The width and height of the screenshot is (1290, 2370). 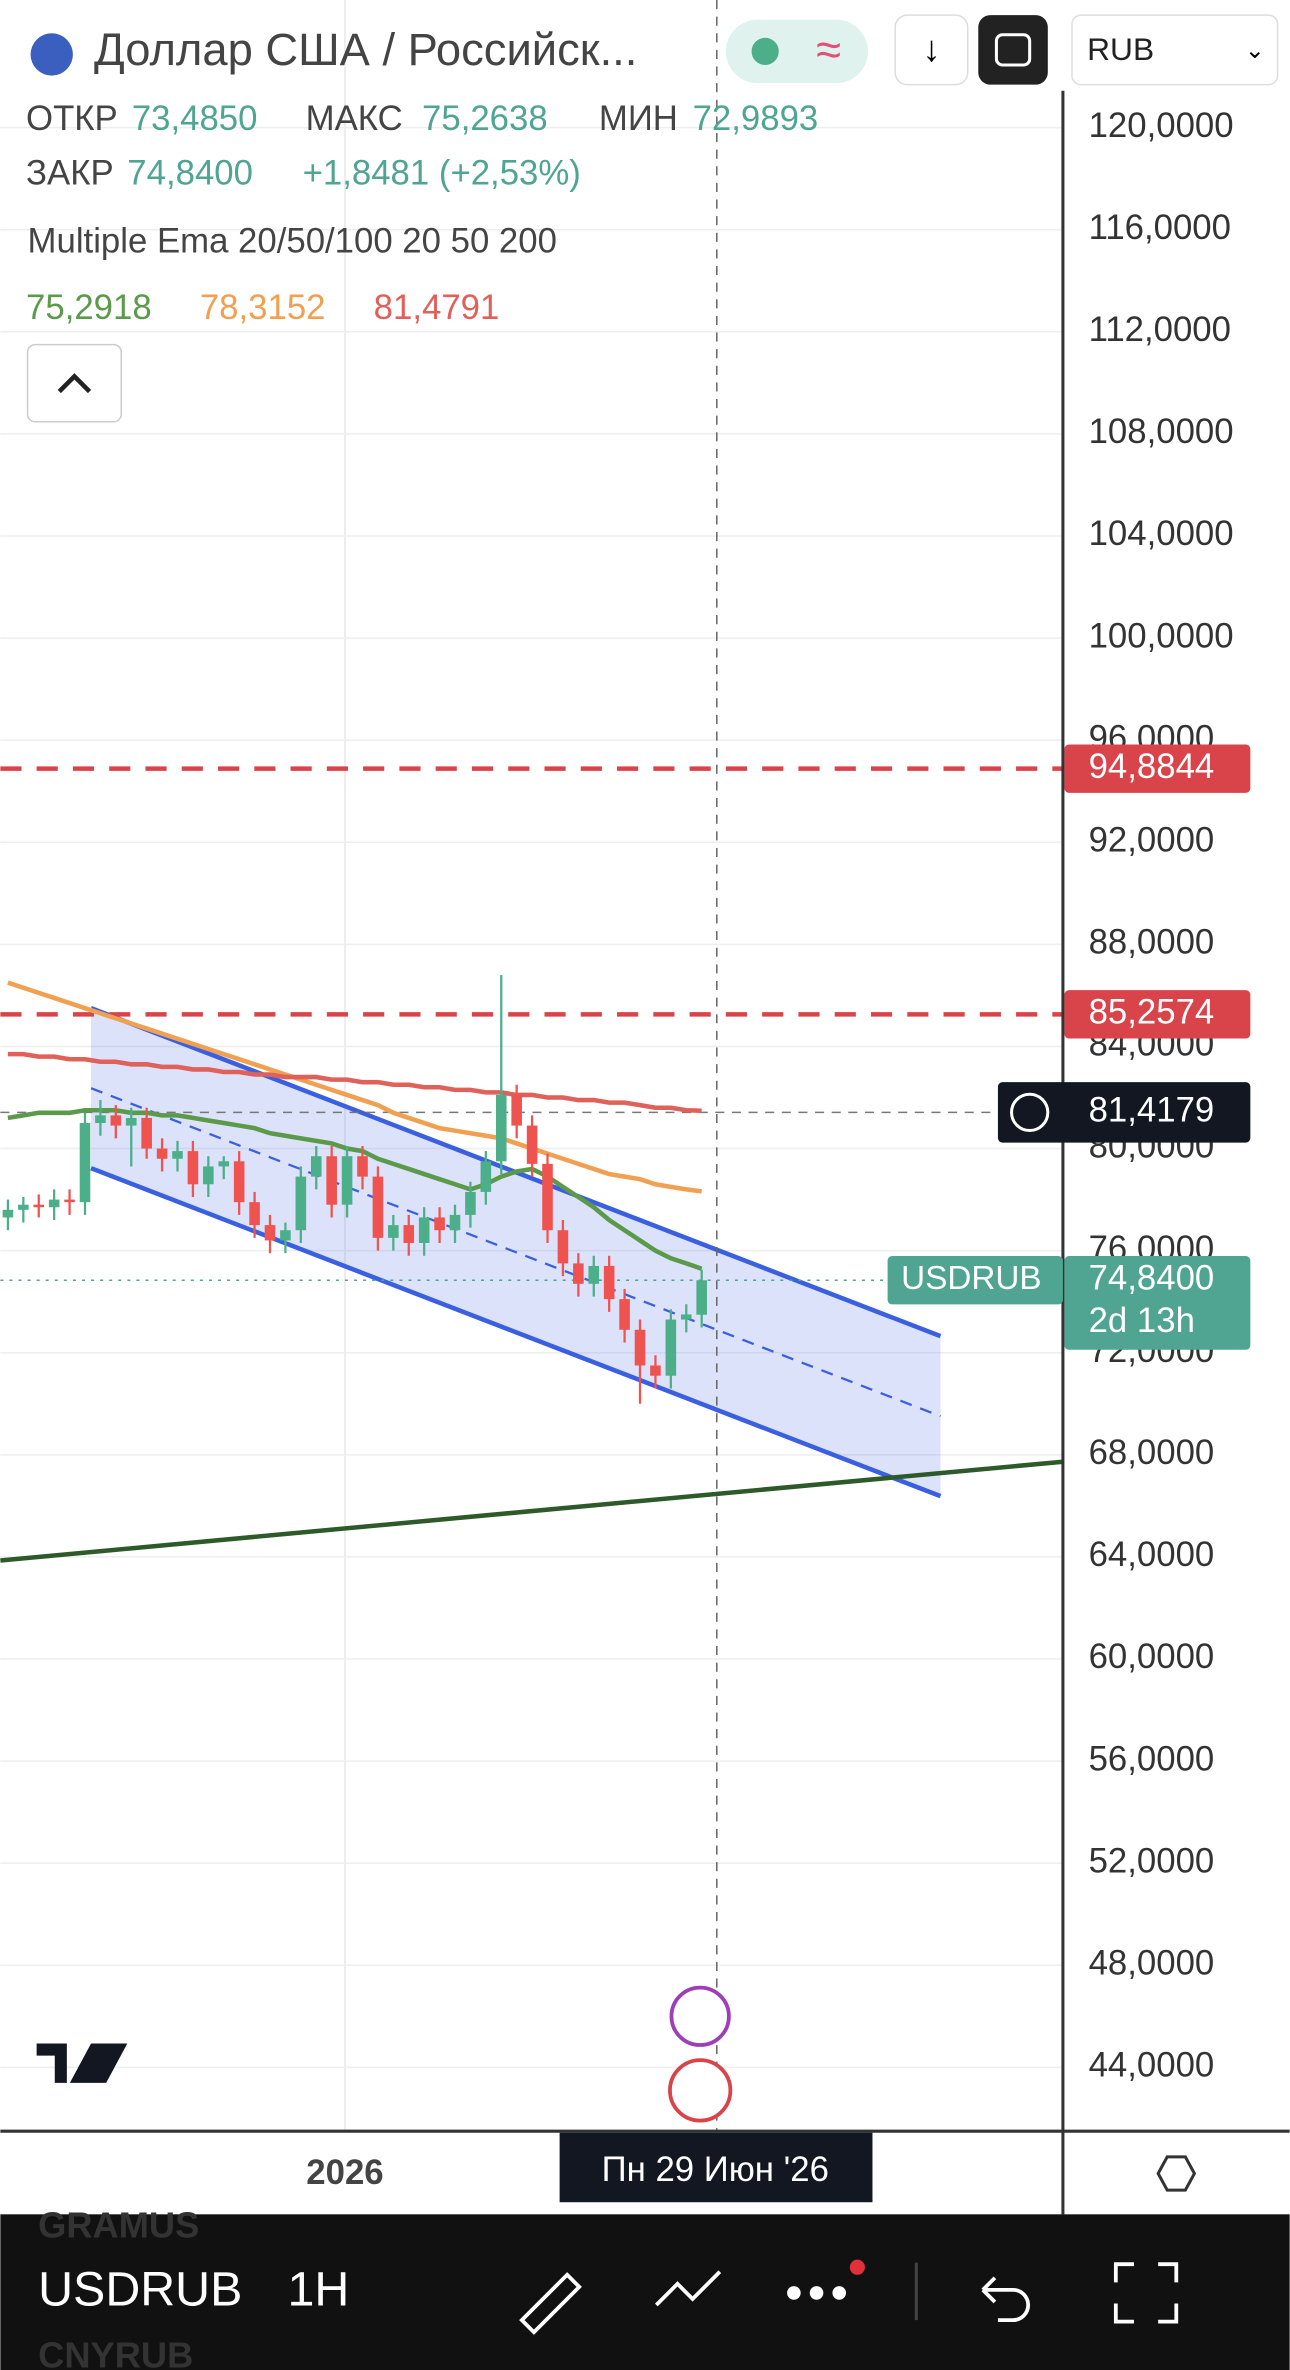 I want to click on y-tick-label: 104,0000, so click(x=1161, y=534).